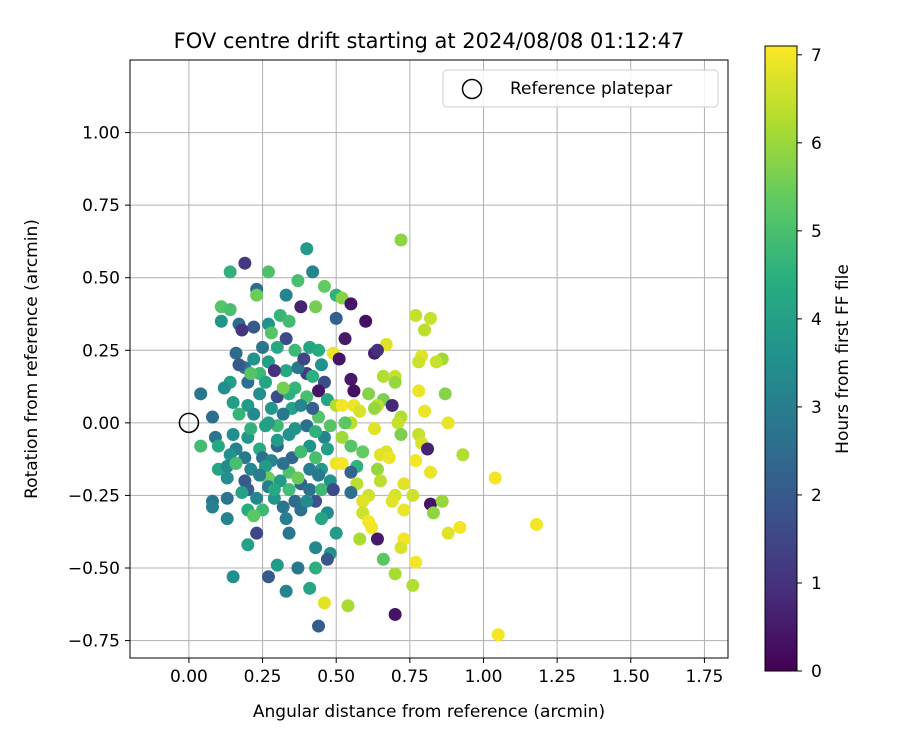 The width and height of the screenshot is (900, 750). I want to click on x-tick-label: 1.75, so click(705, 677).